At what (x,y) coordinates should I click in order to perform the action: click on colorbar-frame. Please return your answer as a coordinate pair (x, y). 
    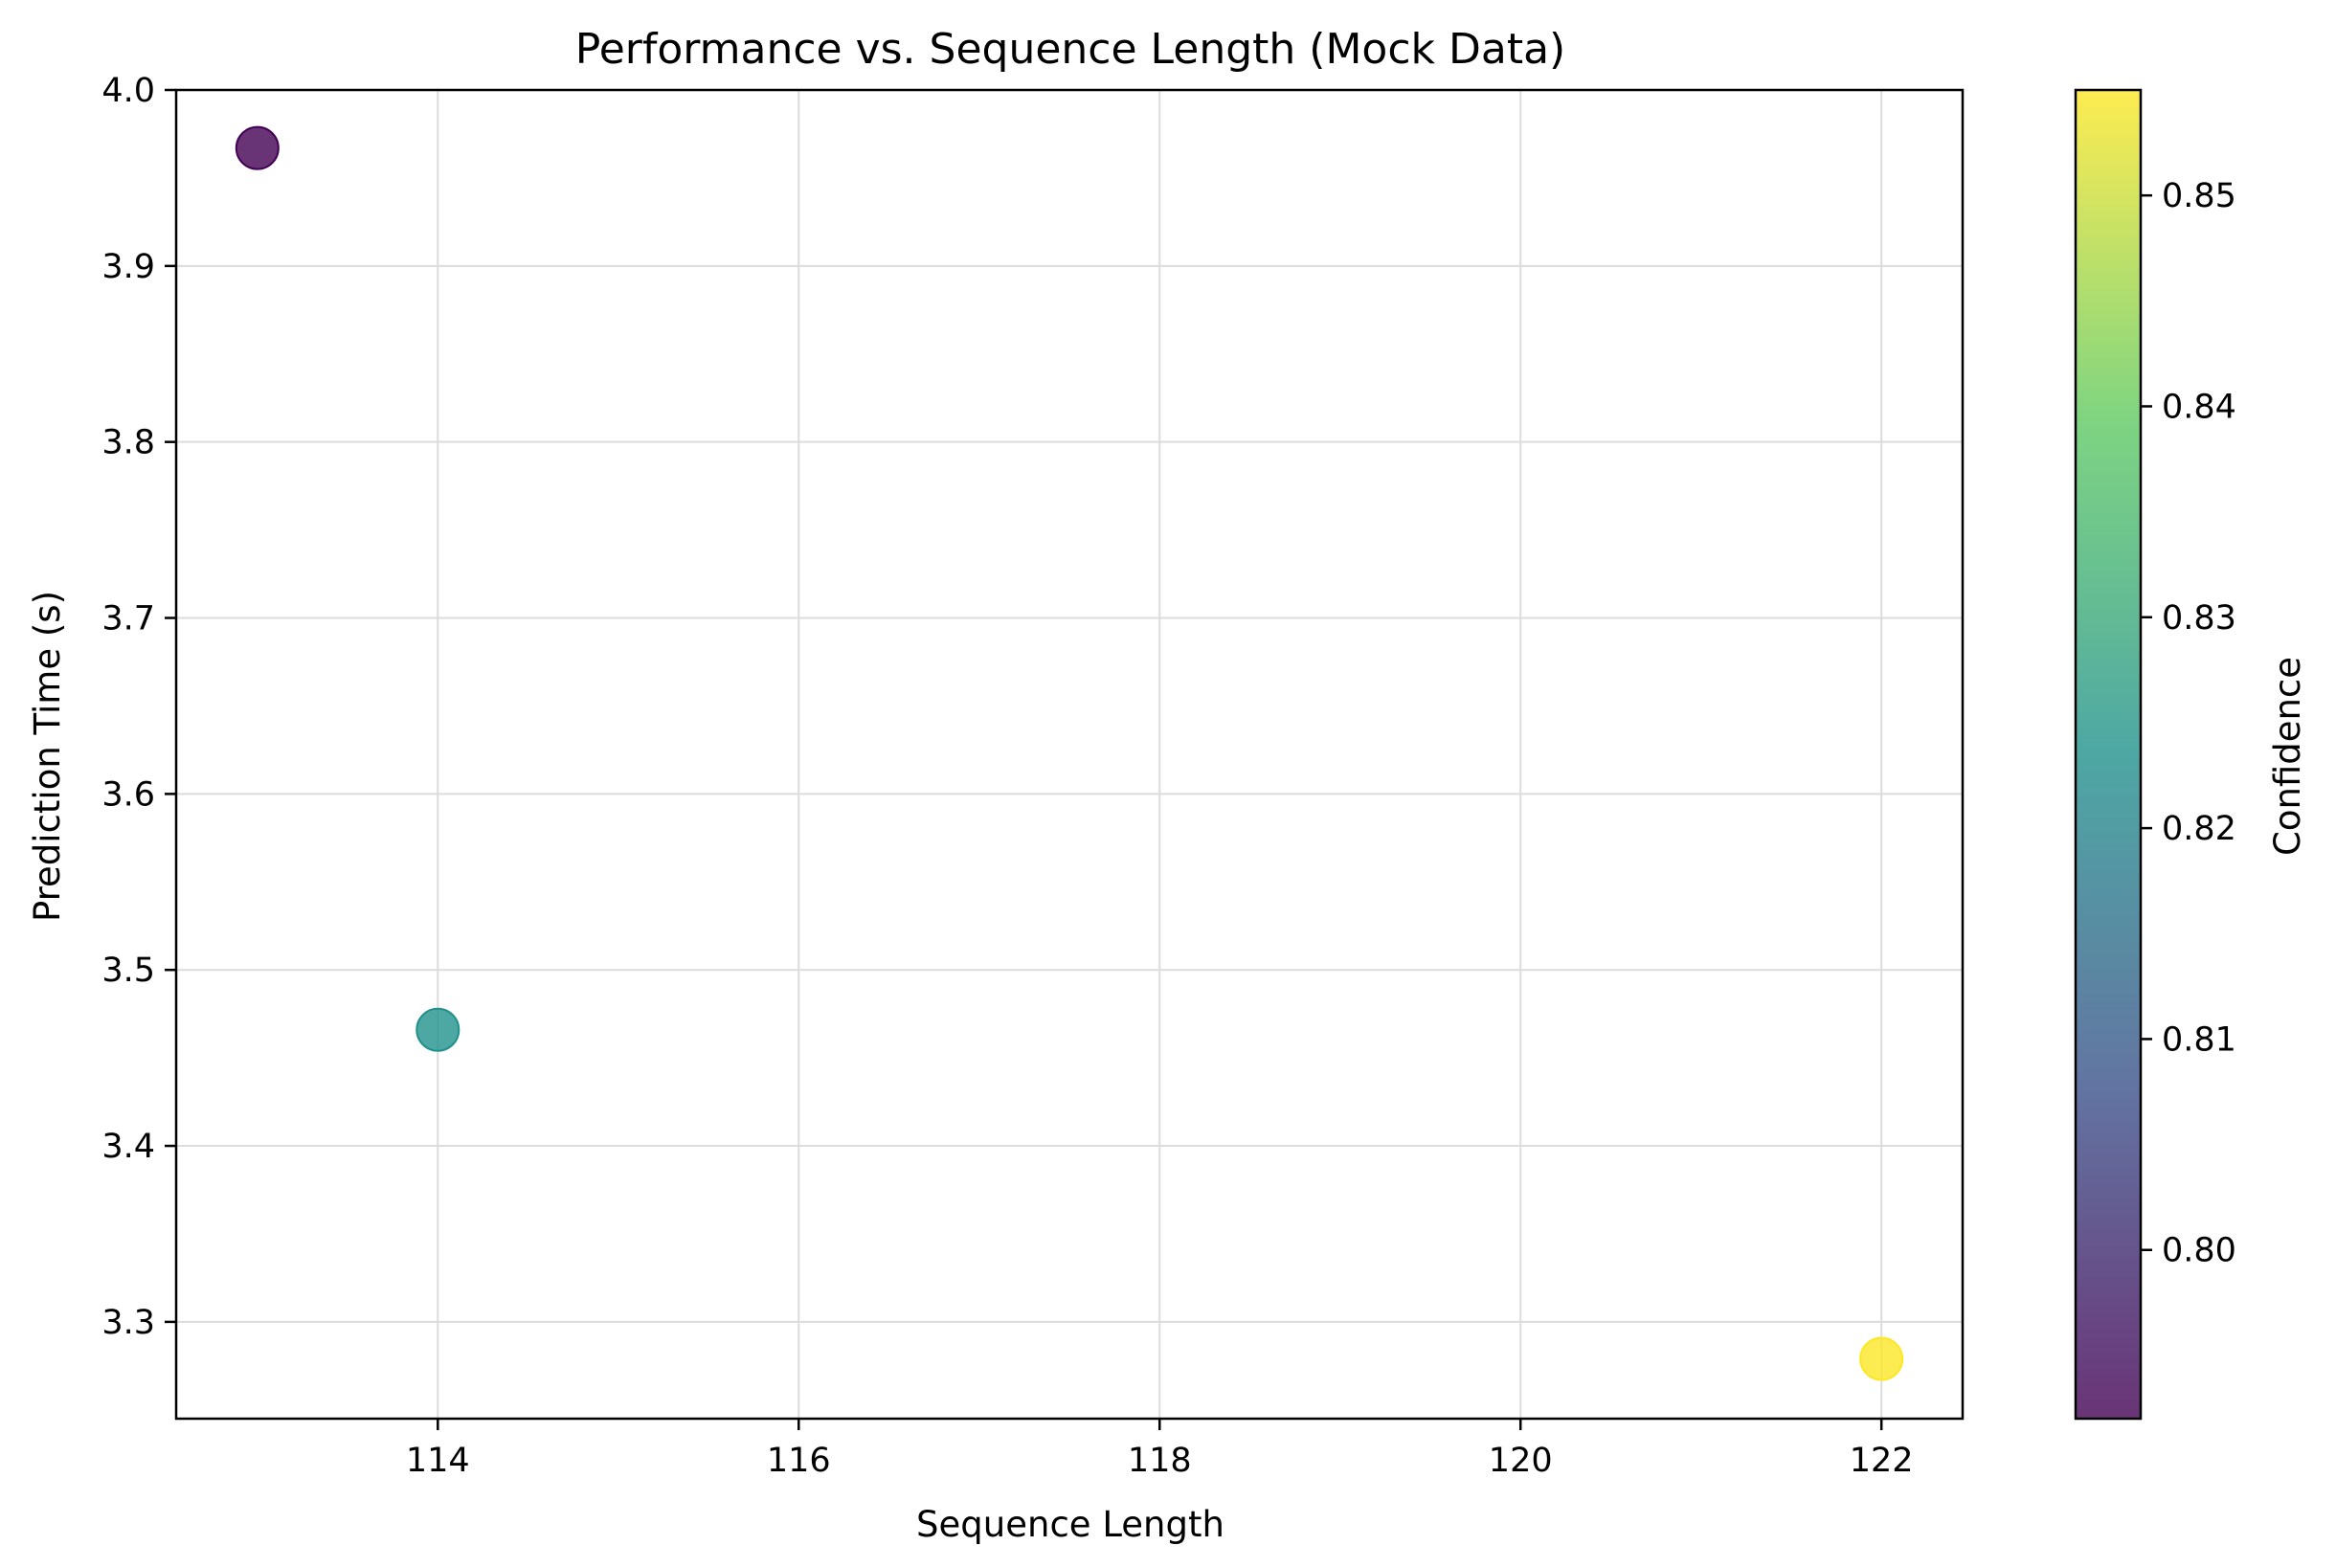
    Looking at the image, I should click on (2108, 755).